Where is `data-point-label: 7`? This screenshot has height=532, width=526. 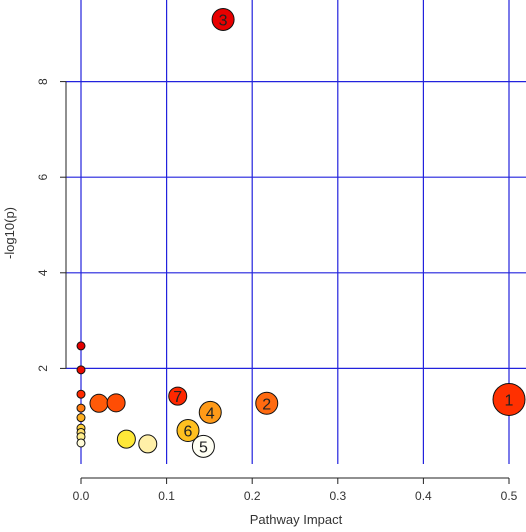 data-point-label: 7 is located at coordinates (177, 397).